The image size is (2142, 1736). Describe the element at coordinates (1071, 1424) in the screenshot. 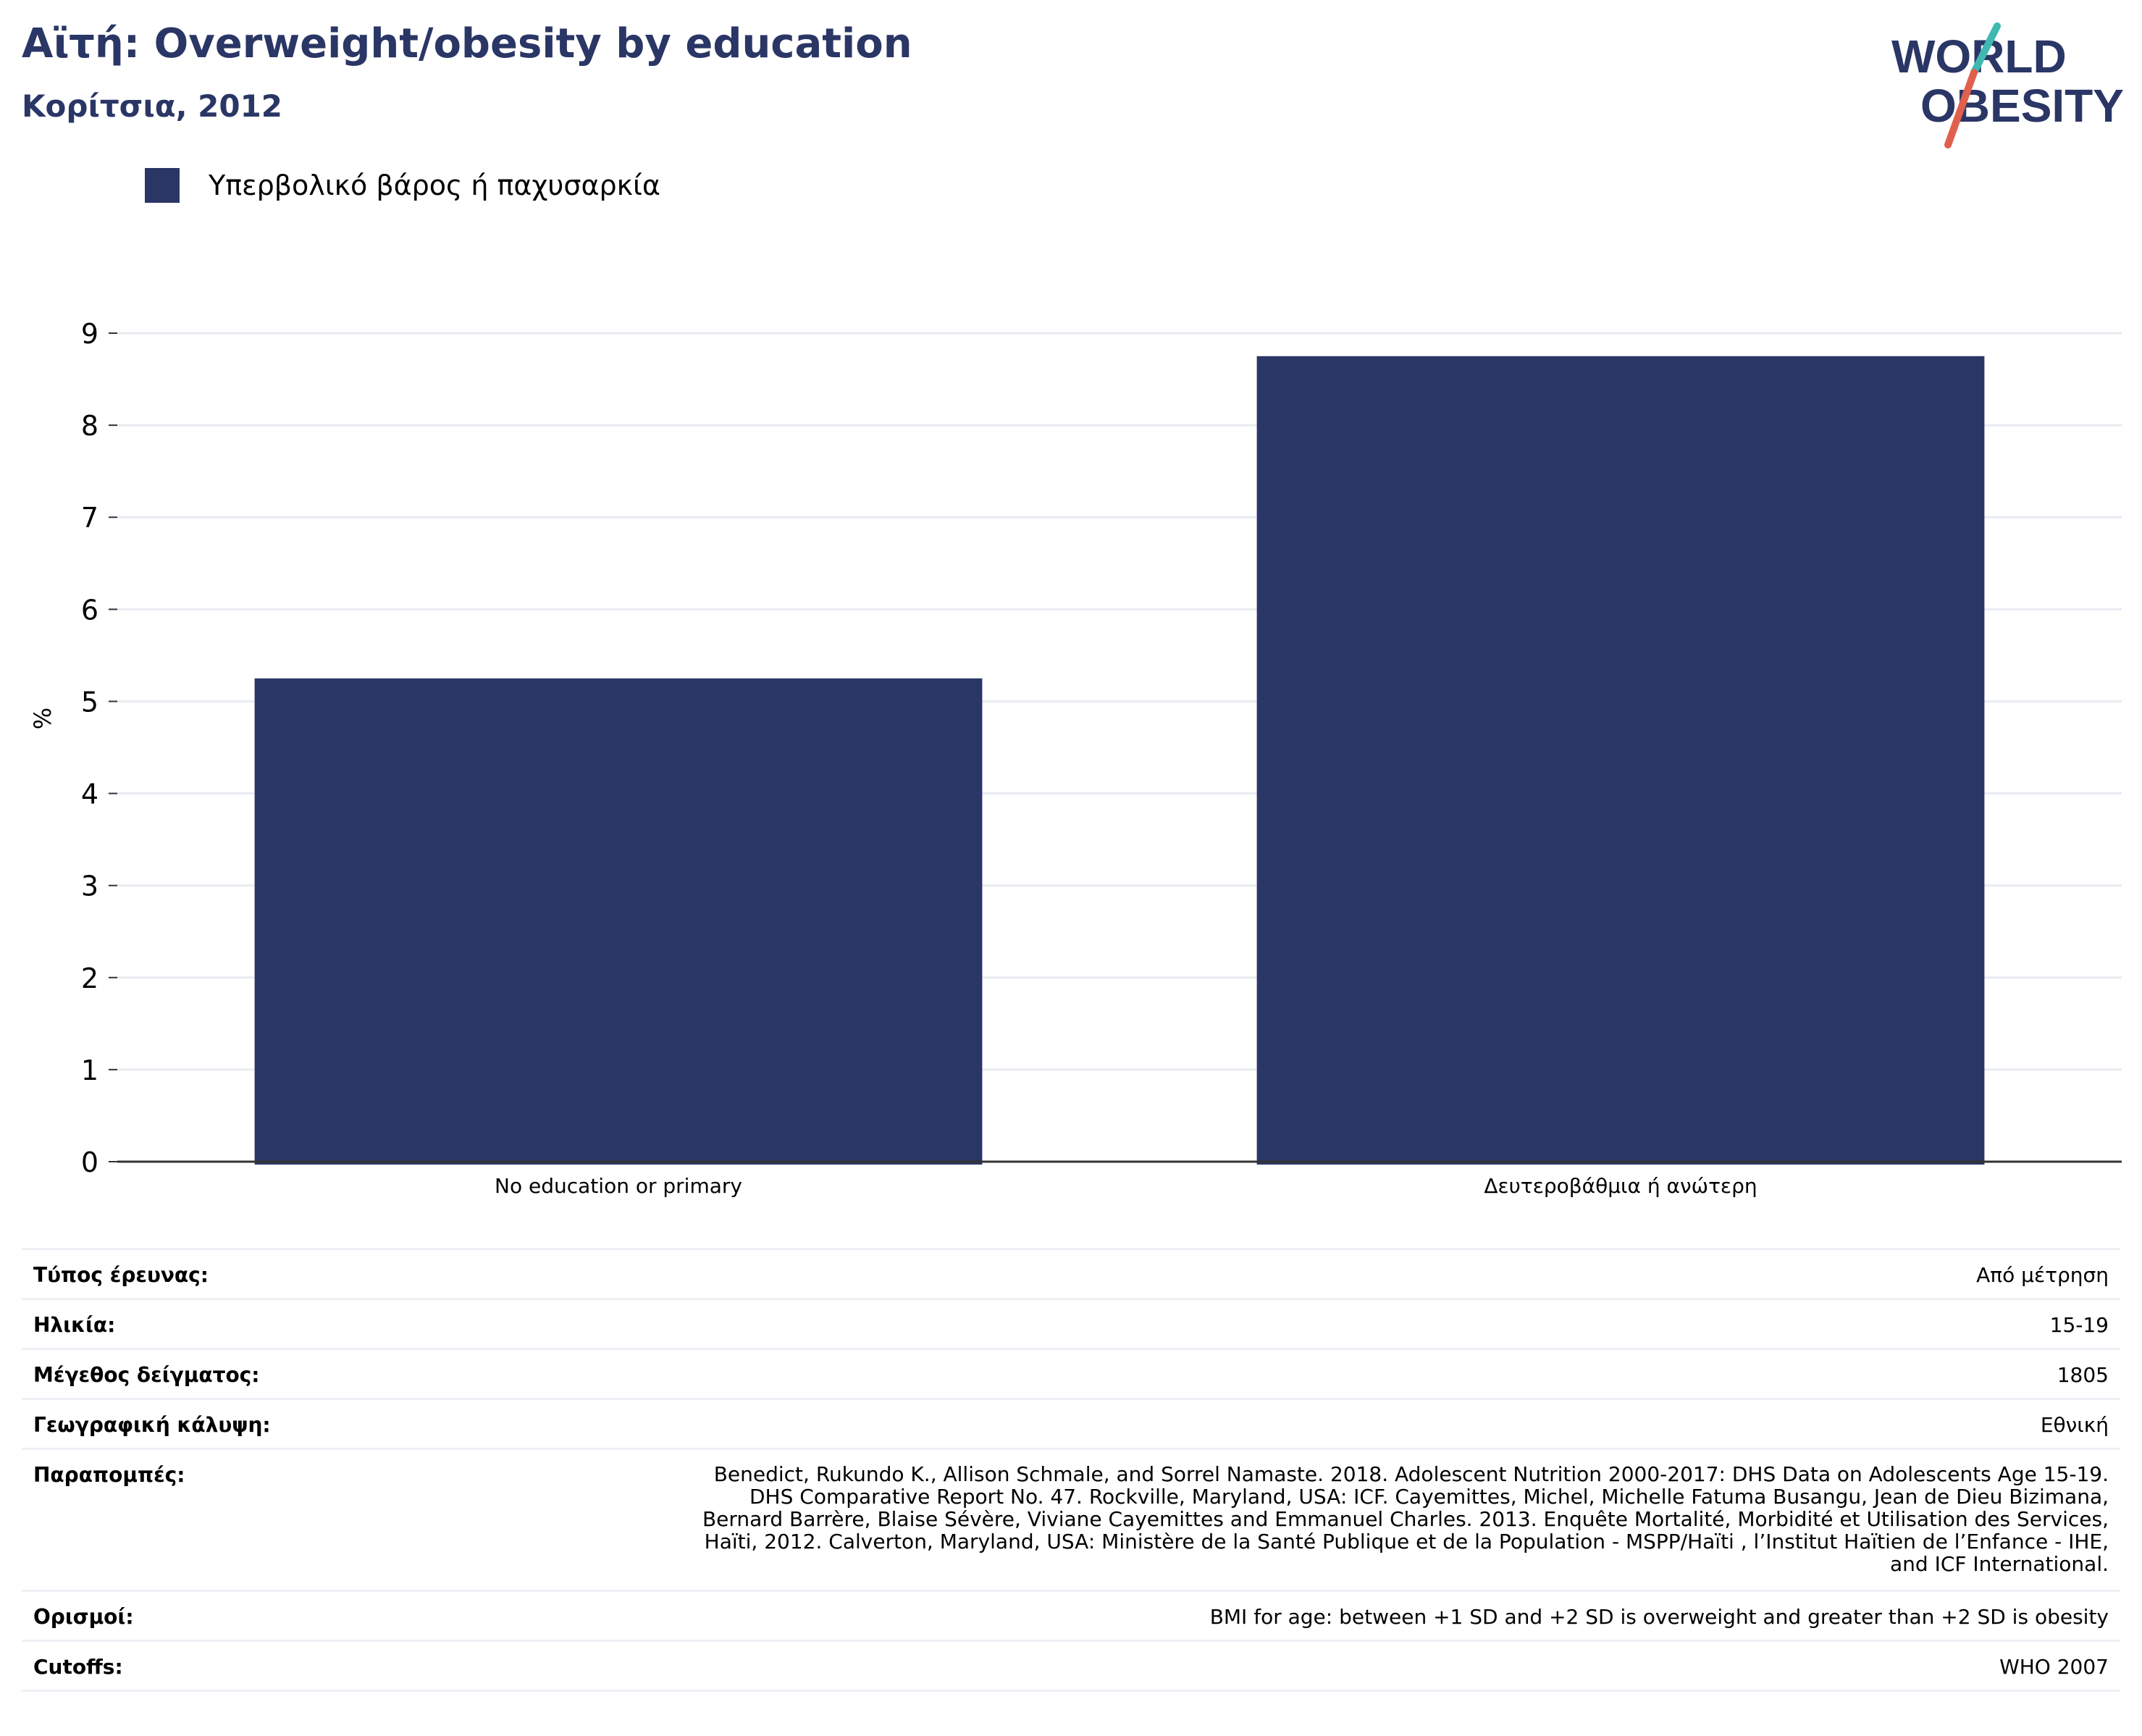

I see `info-row-coverage: Γεωγραφική κάλυψη: Εθνική` at that location.